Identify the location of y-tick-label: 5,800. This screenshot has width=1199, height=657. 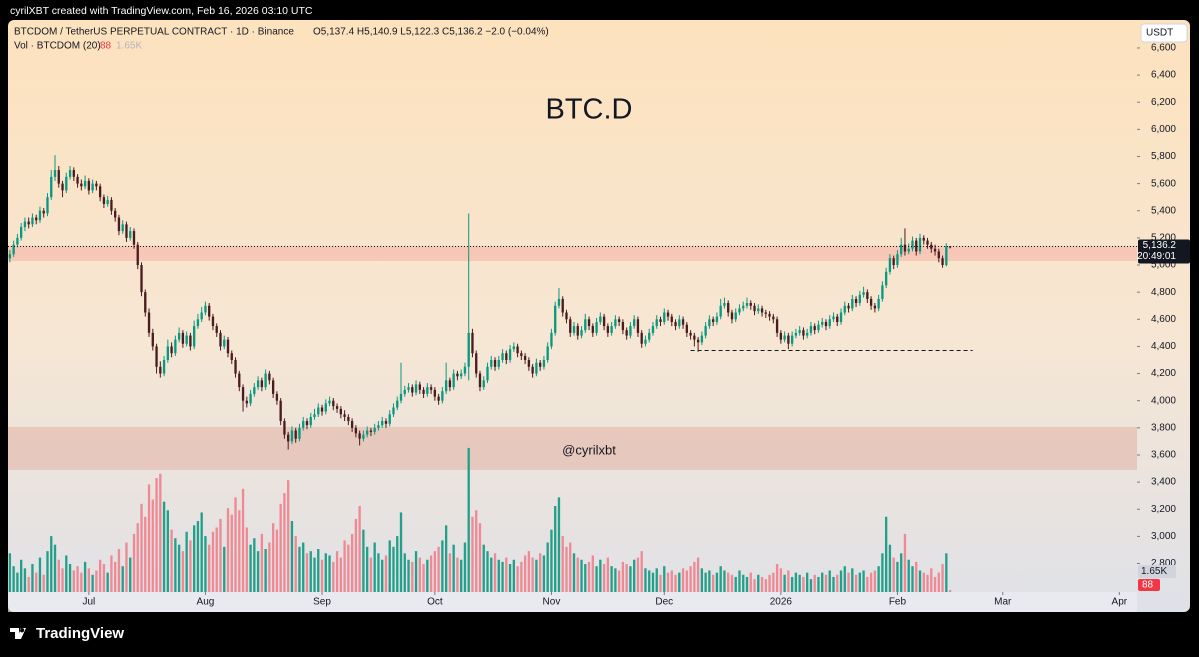
(1163, 156).